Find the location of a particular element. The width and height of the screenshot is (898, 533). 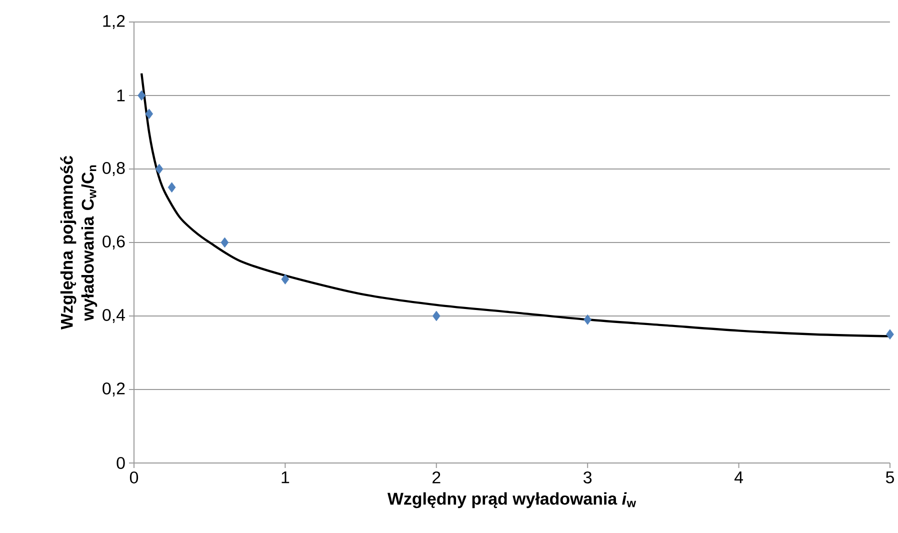

x-tick-label: 1 is located at coordinates (286, 477).